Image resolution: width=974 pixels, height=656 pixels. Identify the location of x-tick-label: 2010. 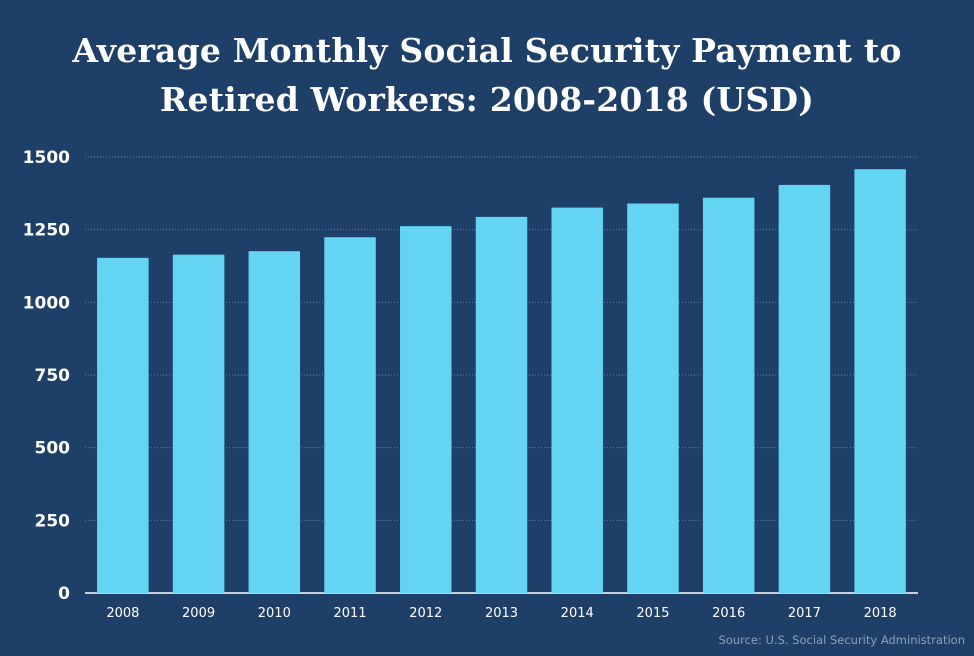
(274, 613).